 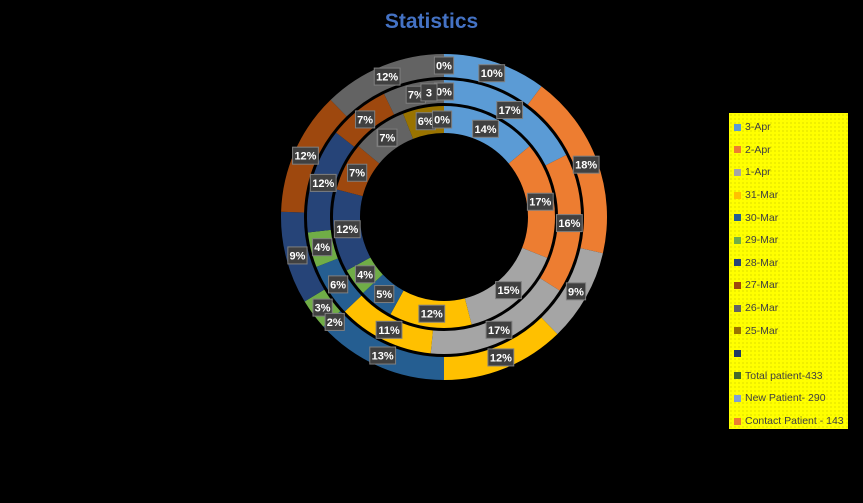 I want to click on legend-item: 25-Mar, so click(x=788, y=330).